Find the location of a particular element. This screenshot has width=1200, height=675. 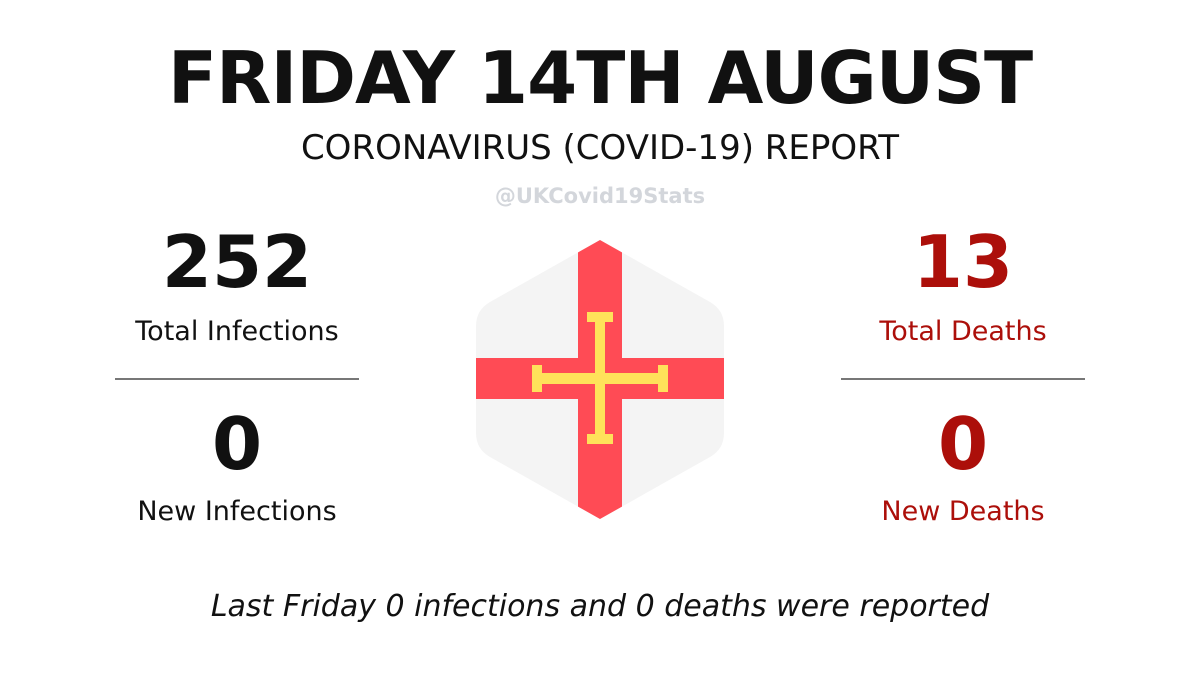

new-deaths-value: 0 is located at coordinates (963, 444).